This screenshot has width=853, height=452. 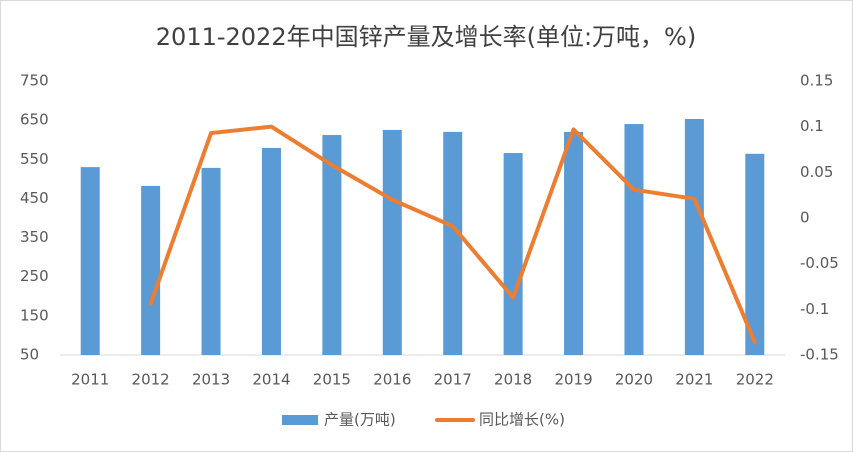 What do you see at coordinates (34, 81) in the screenshot?
I see `y-tick-label: 750` at bounding box center [34, 81].